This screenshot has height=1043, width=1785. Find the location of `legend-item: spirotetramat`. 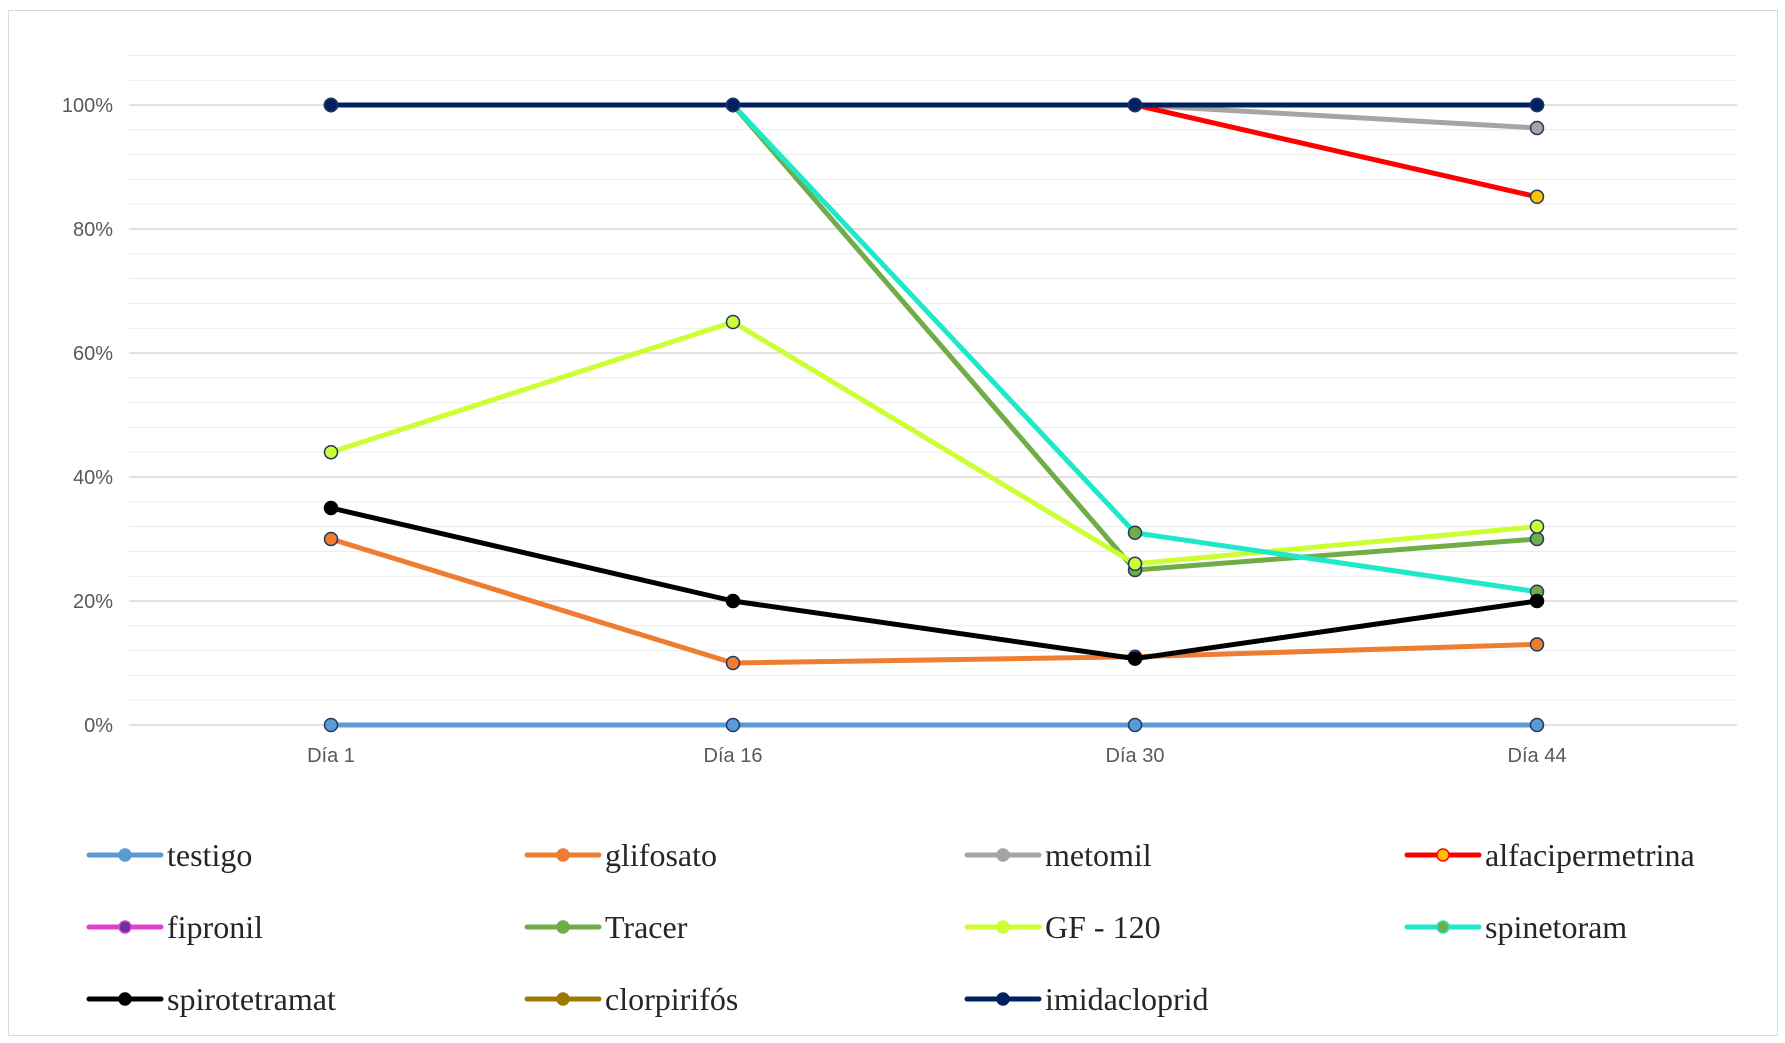

legend-item: spirotetramat is located at coordinates (211, 999).